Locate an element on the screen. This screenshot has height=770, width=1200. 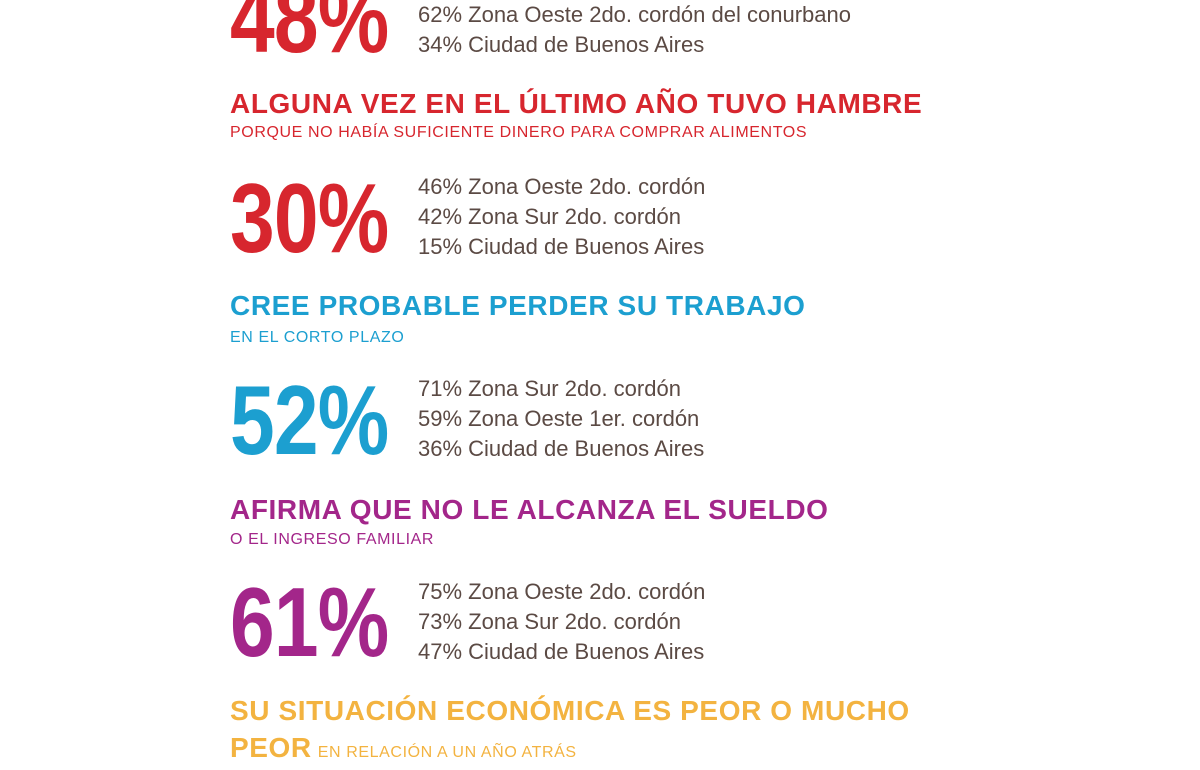
big-stat: 61% is located at coordinates (309, 622).